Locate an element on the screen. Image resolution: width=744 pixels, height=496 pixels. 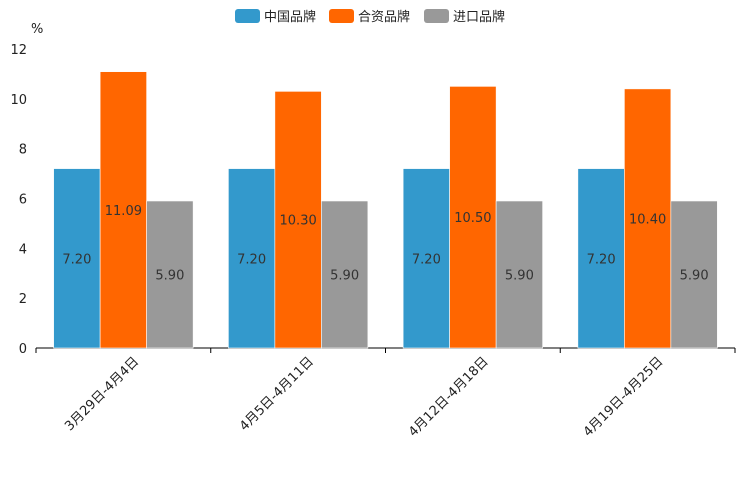
legend-label: 进口品牌 is located at coordinates (479, 17).